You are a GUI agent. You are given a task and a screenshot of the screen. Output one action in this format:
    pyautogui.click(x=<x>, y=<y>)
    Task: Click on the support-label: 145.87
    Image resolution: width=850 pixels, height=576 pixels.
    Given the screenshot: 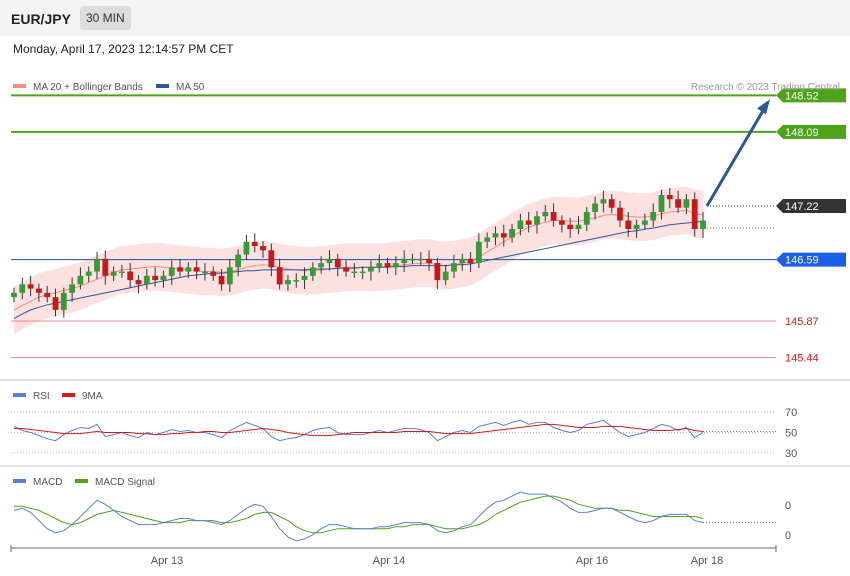 What is the action you would take?
    pyautogui.click(x=802, y=322)
    